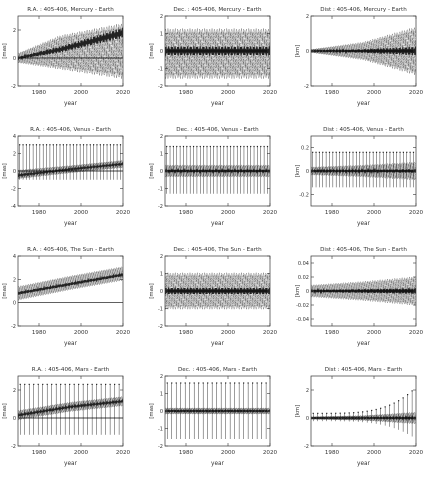 The width and height of the screenshot is (433, 480). I want to click on plot-area, so click(70, 162).